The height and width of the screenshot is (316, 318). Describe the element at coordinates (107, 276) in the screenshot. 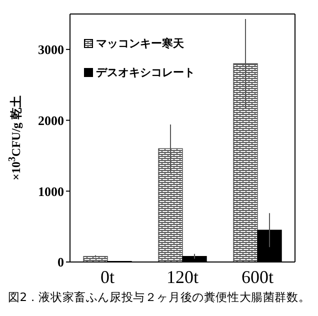

I see `x-tick-label: 0t` at that location.